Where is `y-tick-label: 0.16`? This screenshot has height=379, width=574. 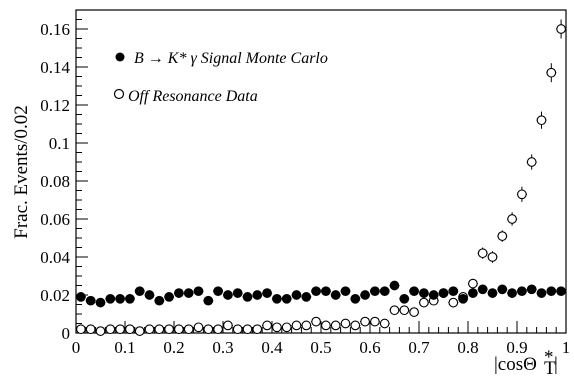 y-tick-label: 0.16 is located at coordinates (55, 29).